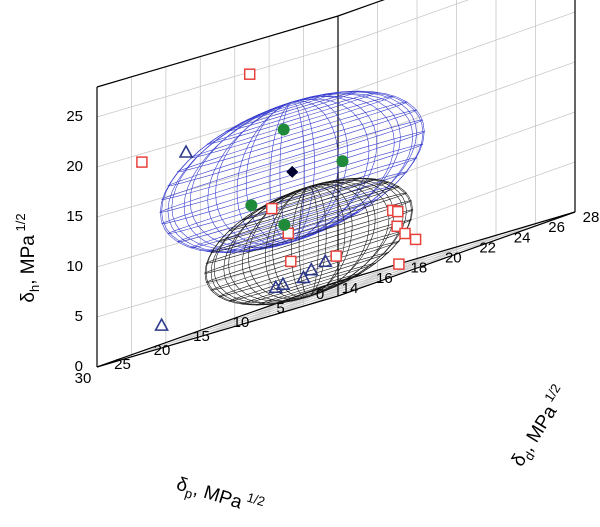 The image size is (600, 527). What do you see at coordinates (350, 288) in the screenshot?
I see `x-tick-label: 14` at bounding box center [350, 288].